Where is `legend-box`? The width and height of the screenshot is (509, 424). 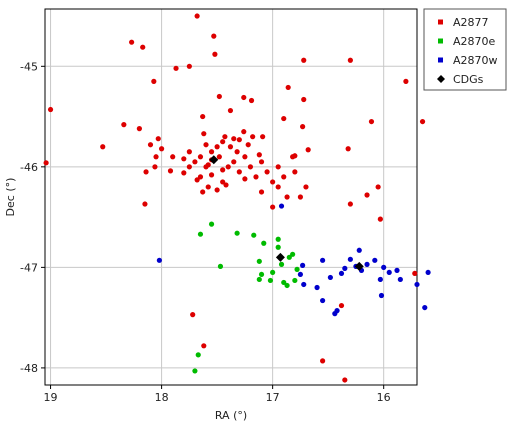 legend-box is located at coordinates (465, 49).